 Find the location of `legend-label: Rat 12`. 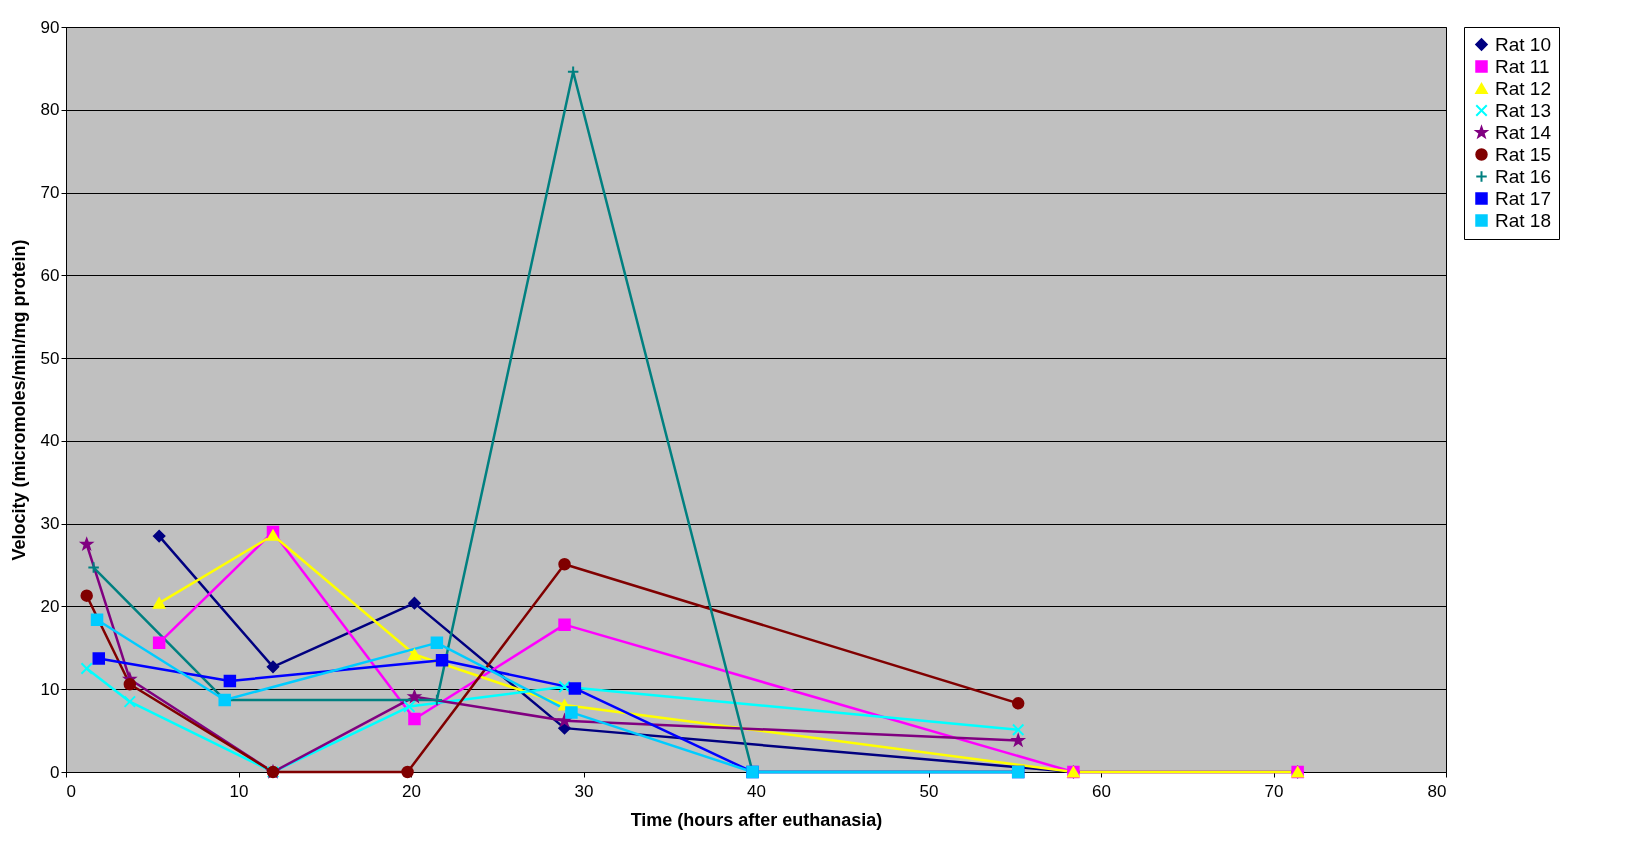

legend-label: Rat 12 is located at coordinates (1523, 88).